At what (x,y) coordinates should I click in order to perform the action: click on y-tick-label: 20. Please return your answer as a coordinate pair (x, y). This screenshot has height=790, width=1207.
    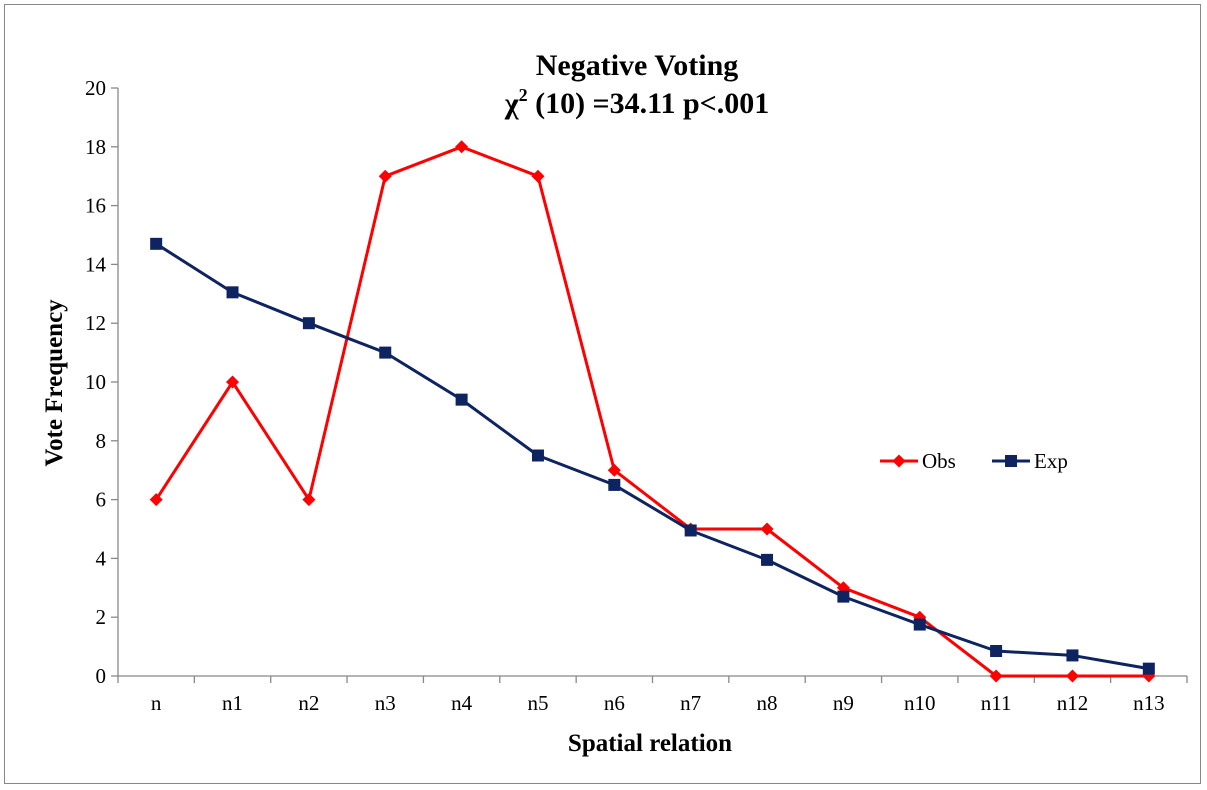
    Looking at the image, I should click on (95, 88).